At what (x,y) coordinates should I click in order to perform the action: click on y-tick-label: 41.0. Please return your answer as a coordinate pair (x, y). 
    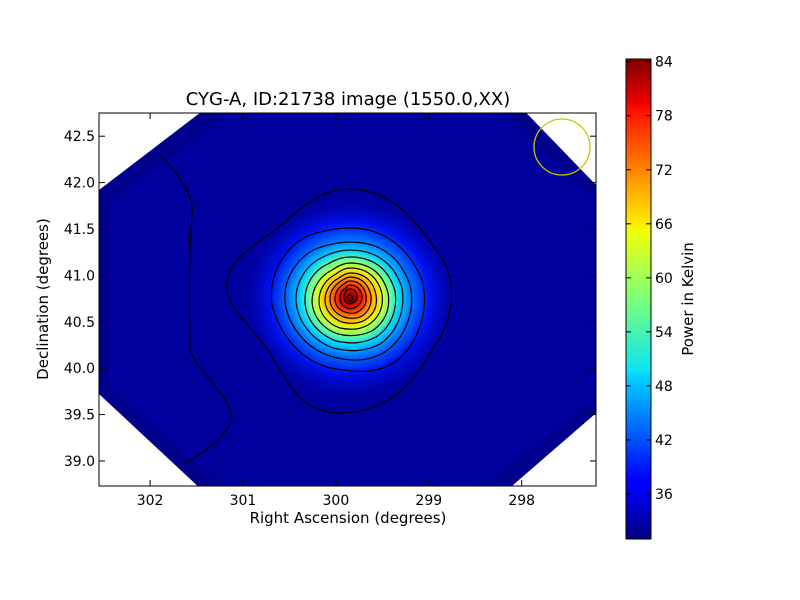
    Looking at the image, I should click on (79, 276).